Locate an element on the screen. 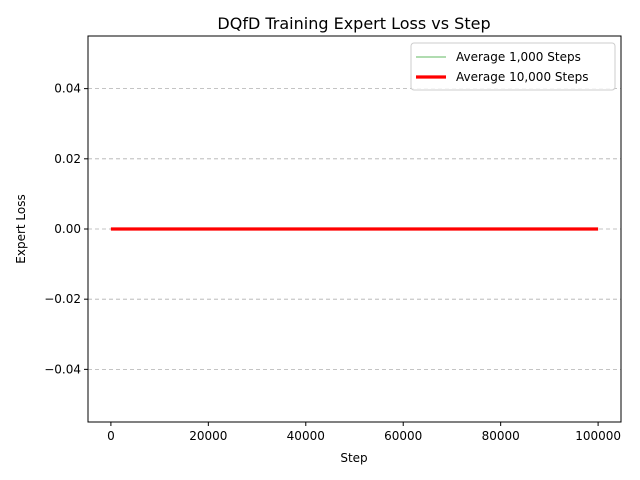 The width and height of the screenshot is (640, 480). y-tick-label: −0.04 is located at coordinates (62, 369).